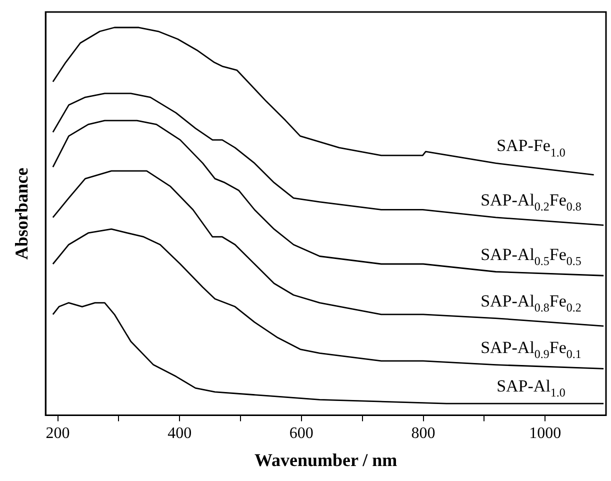 This screenshot has height=481, width=611. I want to click on x-axis-title: Wavenumber / nm, so click(326, 460).